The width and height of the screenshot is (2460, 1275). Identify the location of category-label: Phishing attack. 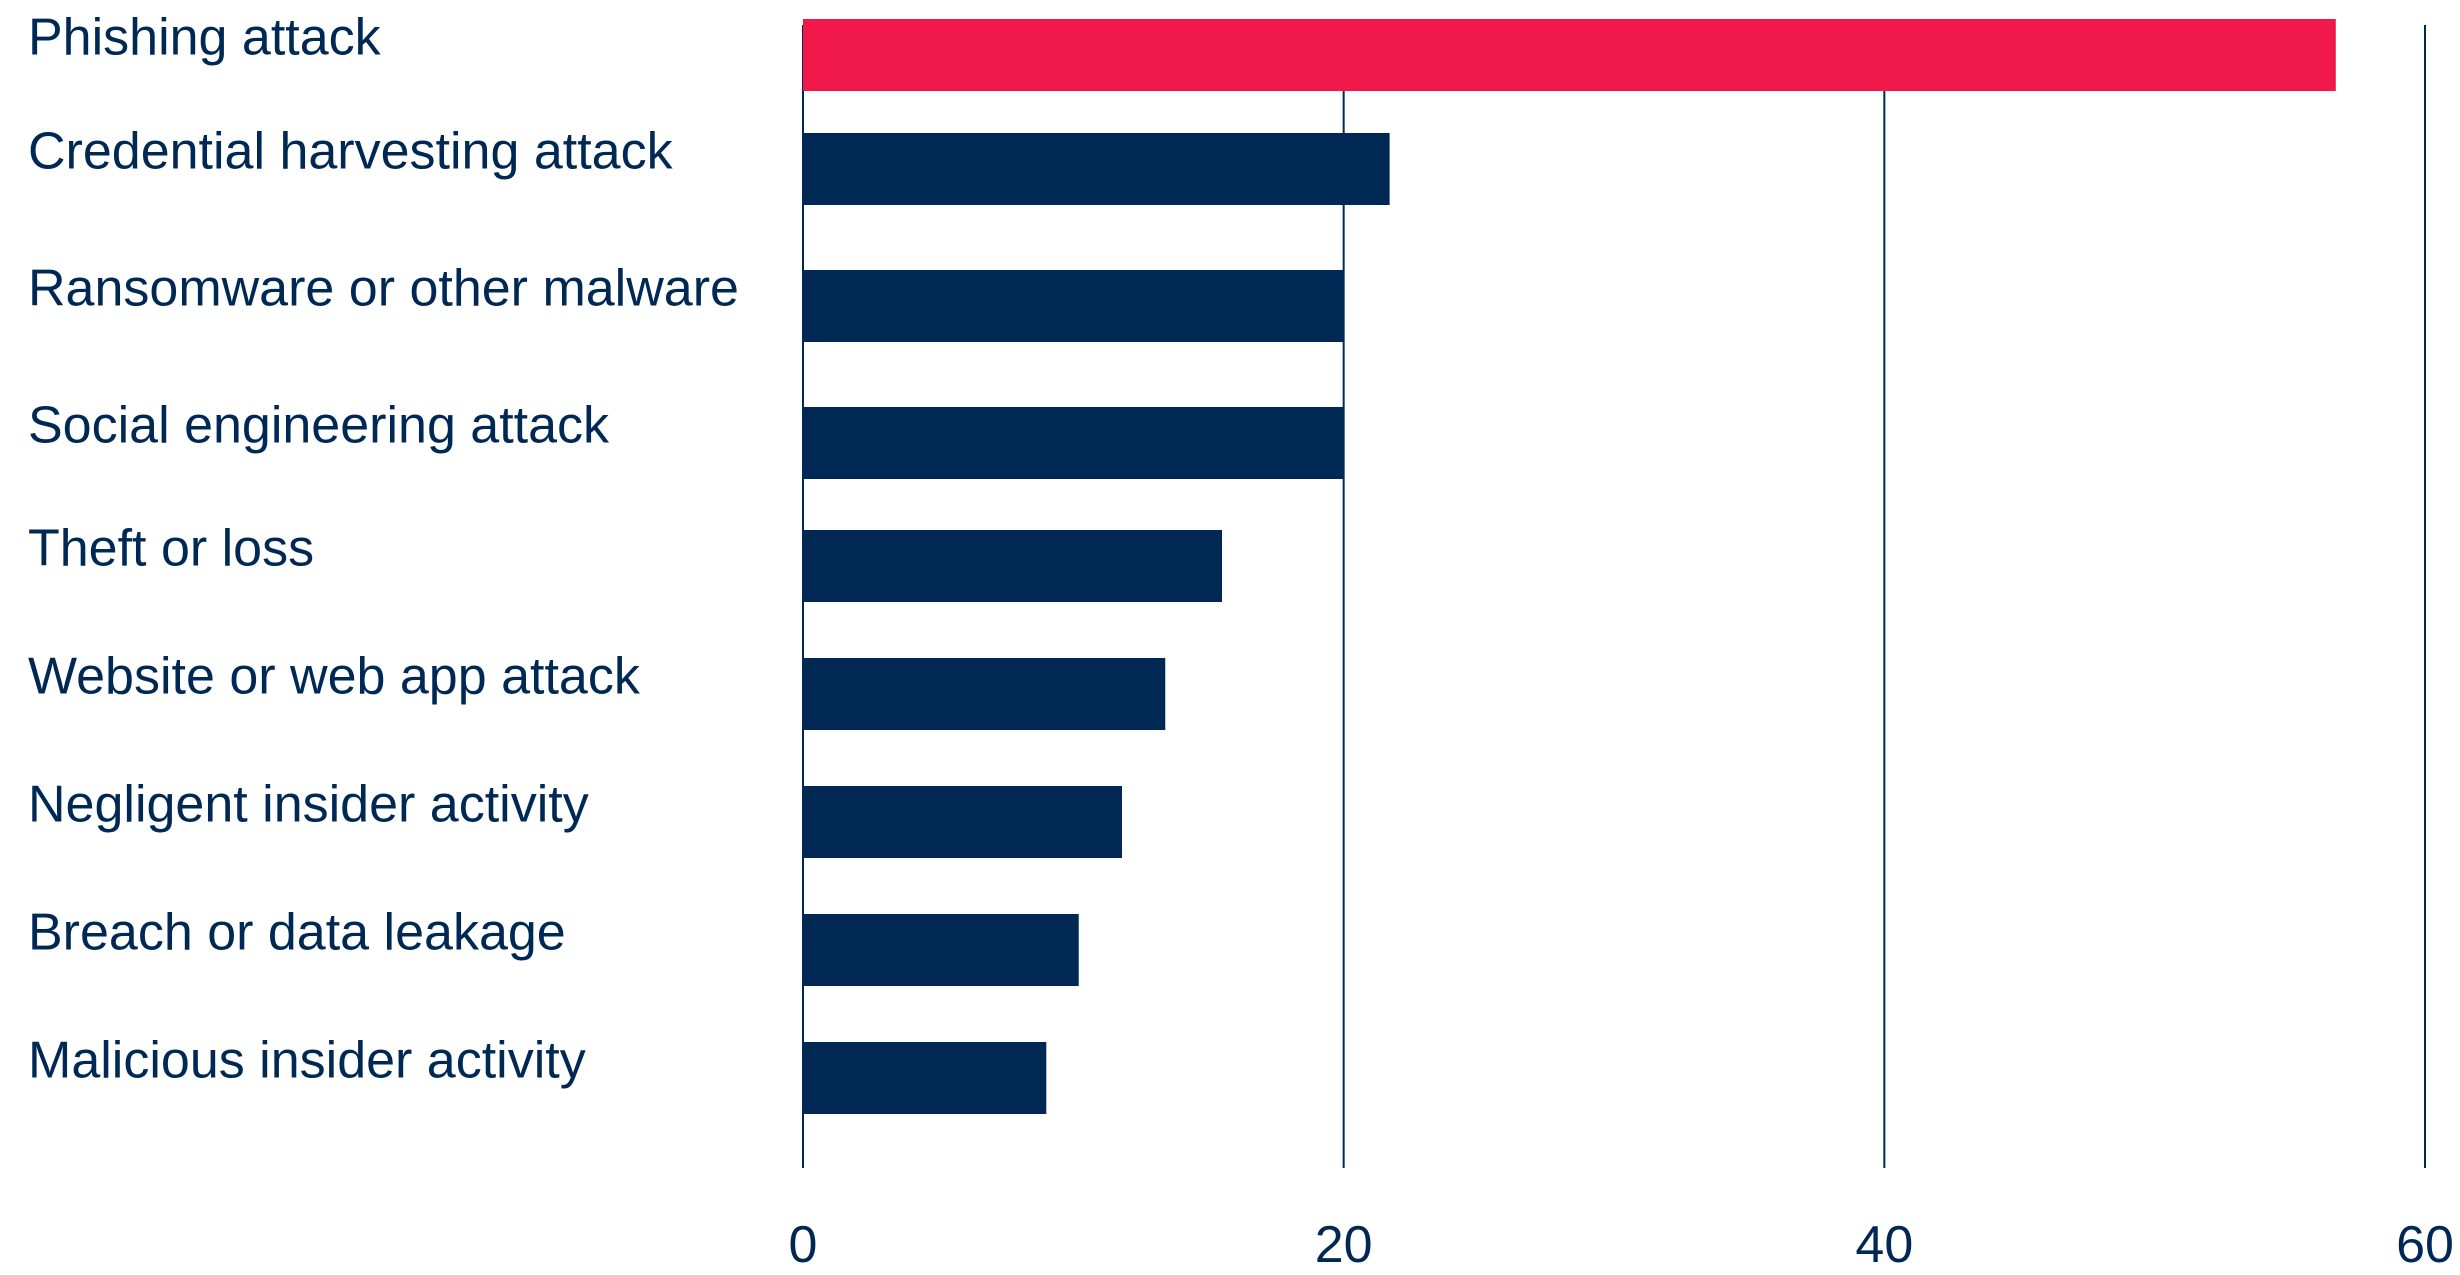
(205, 38).